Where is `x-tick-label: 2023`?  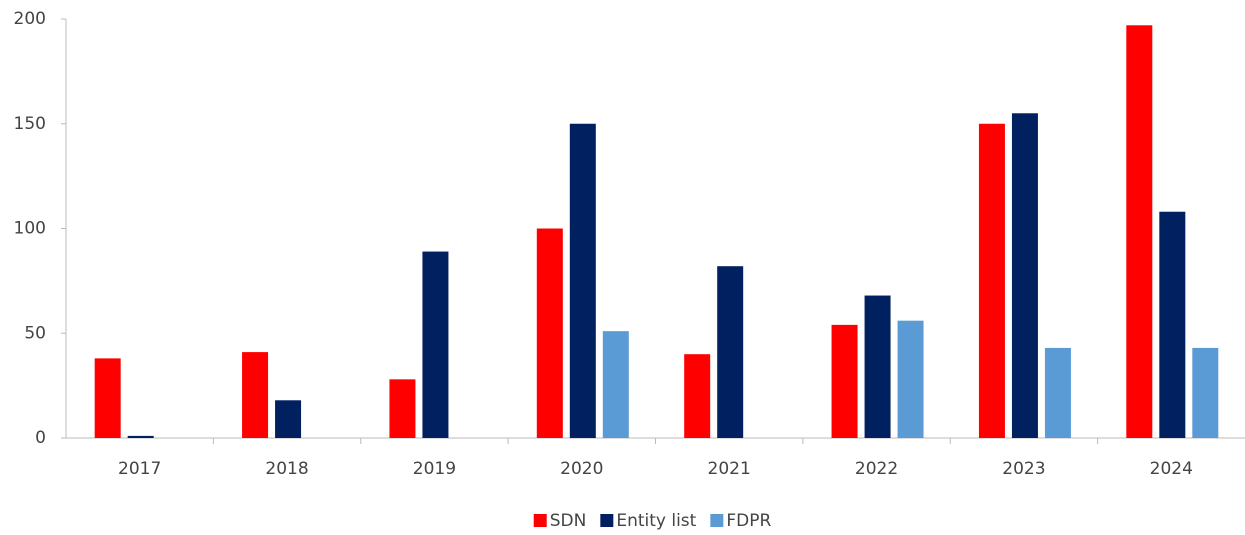 x-tick-label: 2023 is located at coordinates (1023, 469).